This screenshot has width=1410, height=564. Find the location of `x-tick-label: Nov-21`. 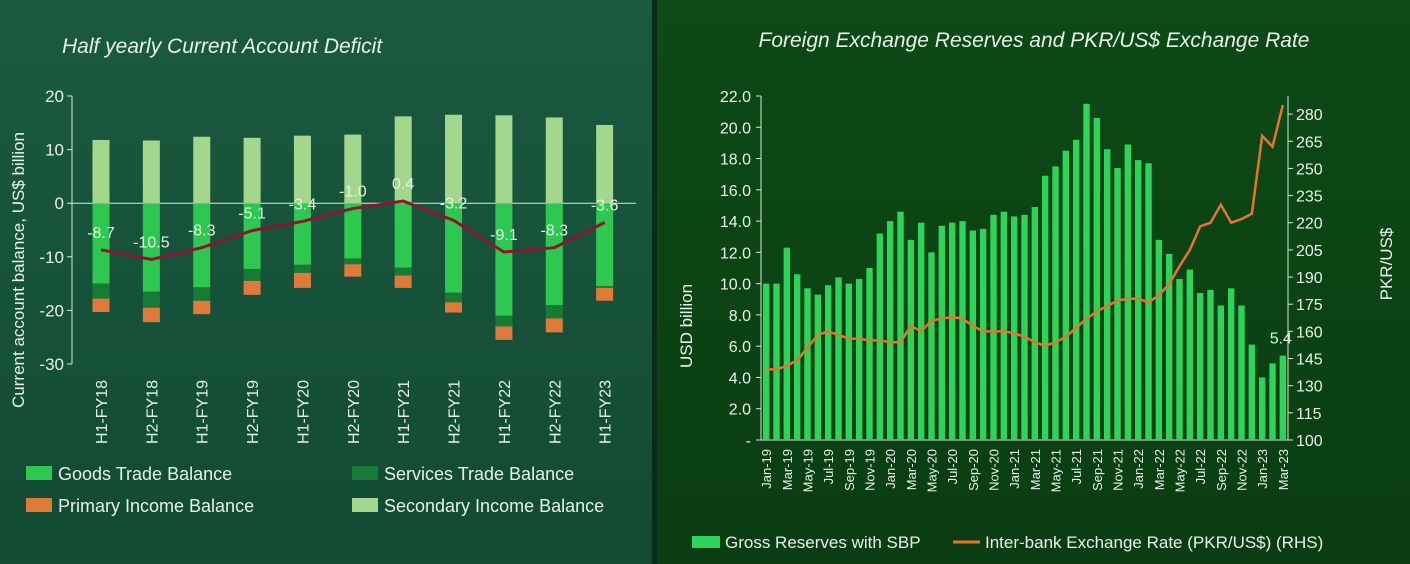

x-tick-label: Nov-21 is located at coordinates (1118, 470).